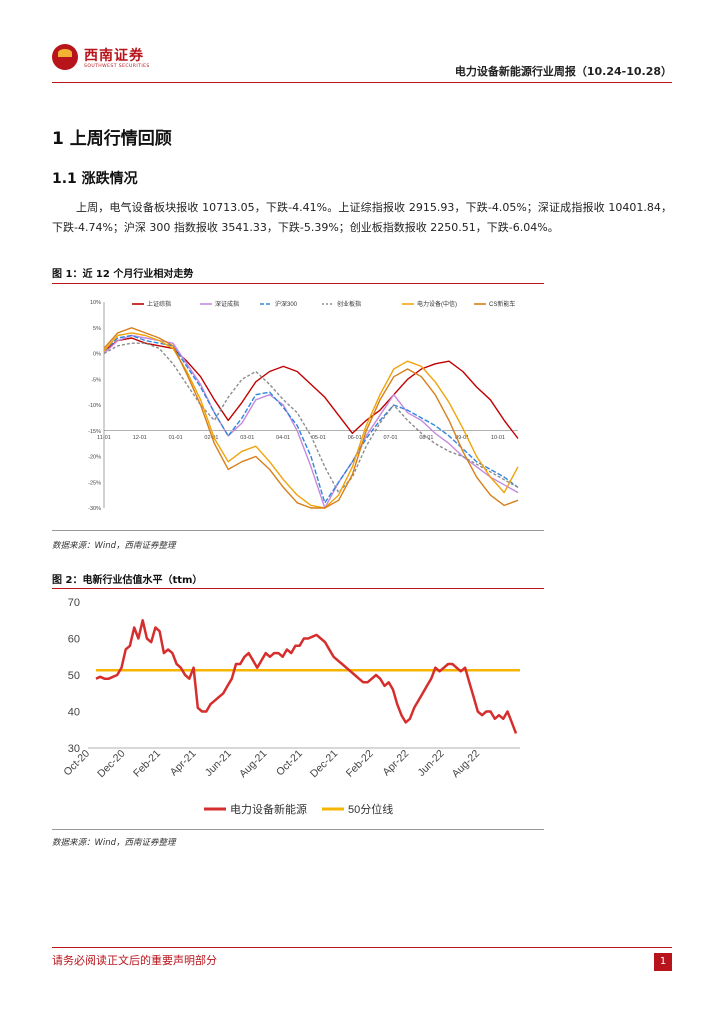  What do you see at coordinates (426, 438) in the screenshot?
I see `x-tick-label: 08-01` at bounding box center [426, 438].